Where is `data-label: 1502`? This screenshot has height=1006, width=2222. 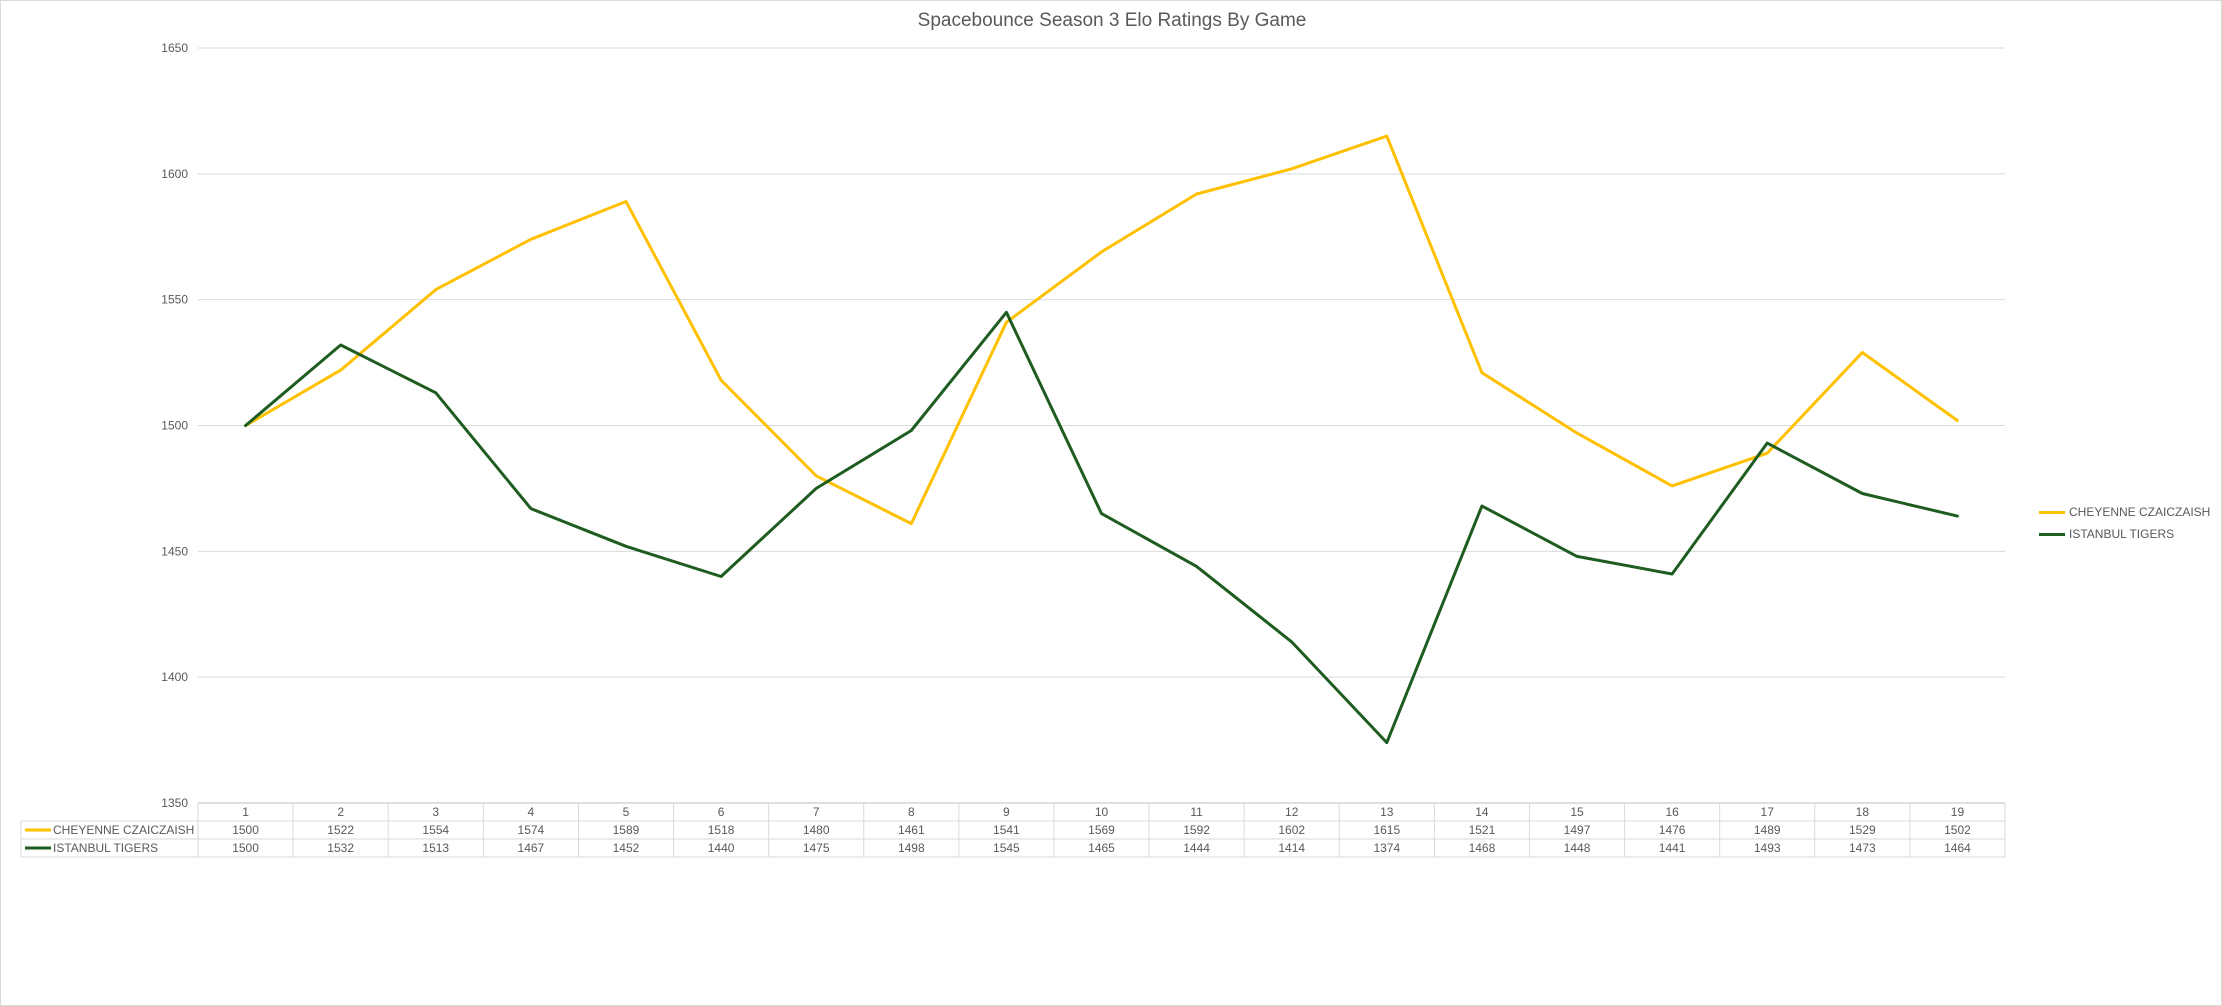 data-label: 1502 is located at coordinates (1957, 830).